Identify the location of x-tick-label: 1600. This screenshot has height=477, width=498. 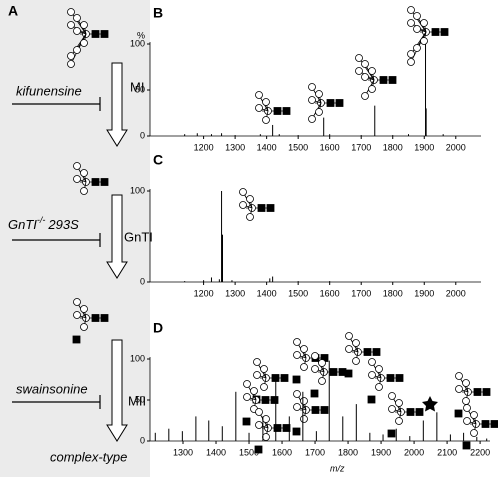
(330, 293).